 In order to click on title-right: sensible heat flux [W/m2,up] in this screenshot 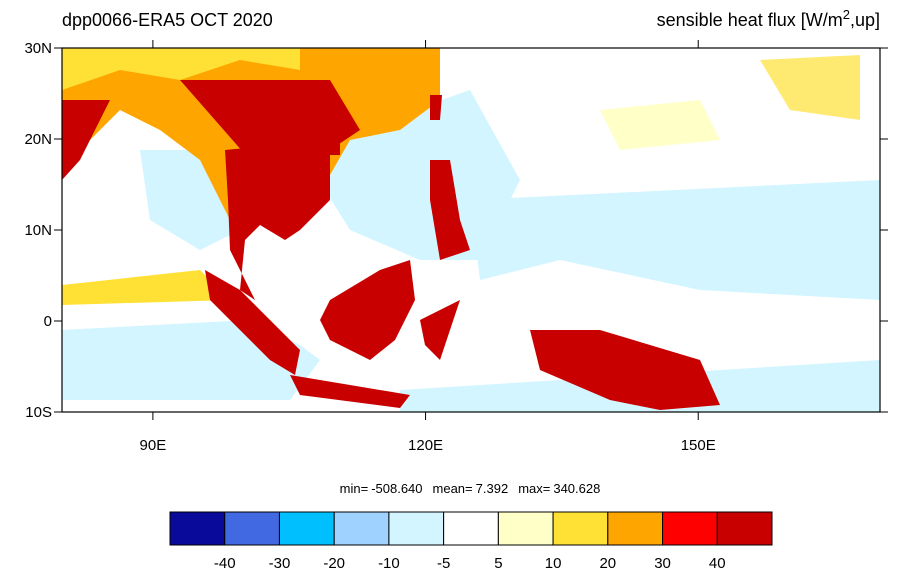, I will do `click(768, 18)`.